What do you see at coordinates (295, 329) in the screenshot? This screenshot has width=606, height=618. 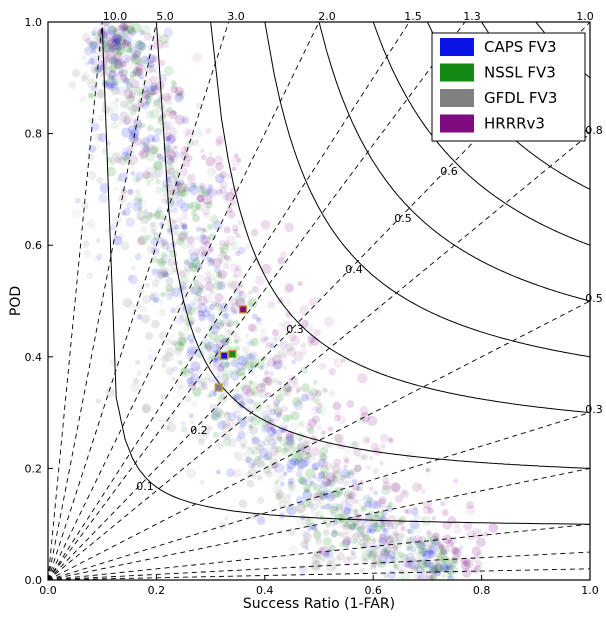 I see `csi-label-2: 0.3` at bounding box center [295, 329].